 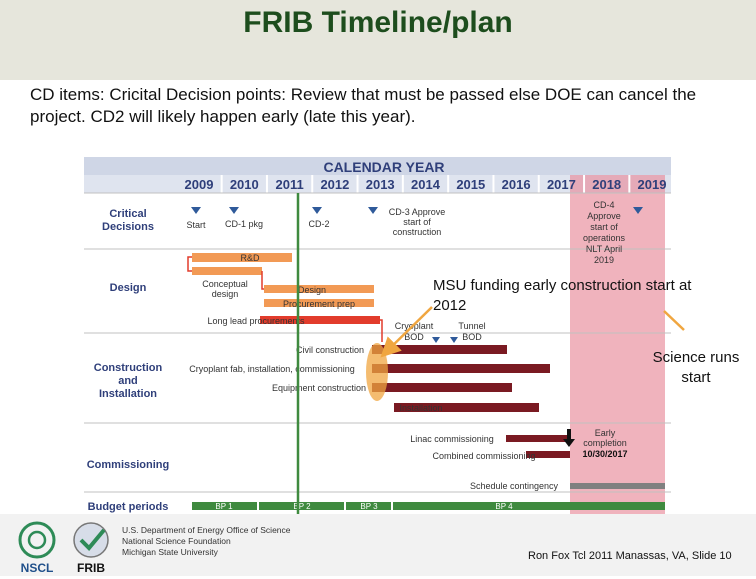 What do you see at coordinates (37, 546) in the screenshot?
I see `nscl-logo: NSCL` at bounding box center [37, 546].